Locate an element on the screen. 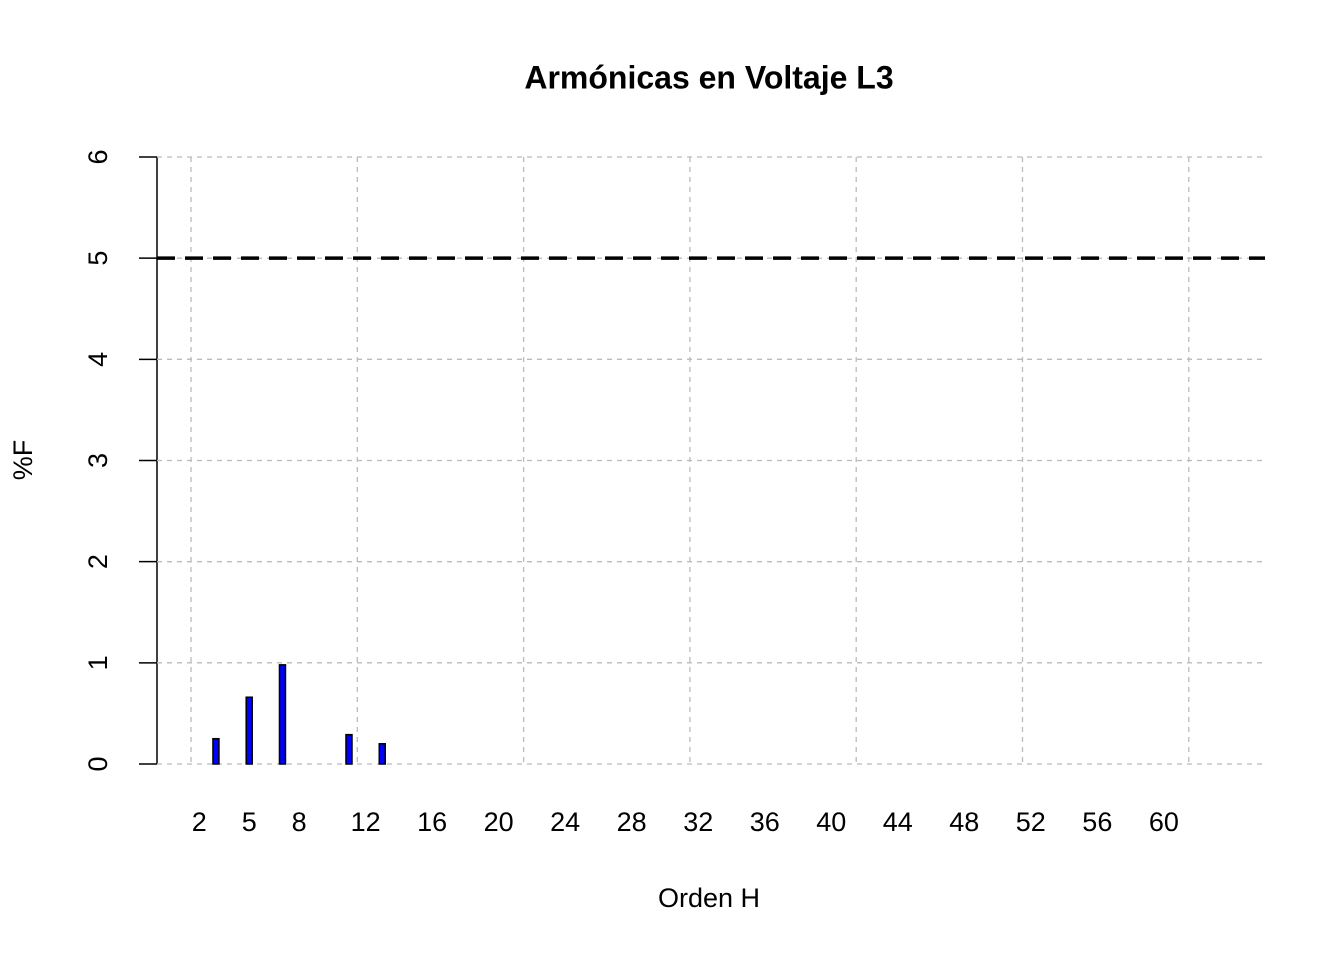 Image resolution: width=1344 pixels, height=960 pixels. x-tick-label: 52 is located at coordinates (1031, 822).